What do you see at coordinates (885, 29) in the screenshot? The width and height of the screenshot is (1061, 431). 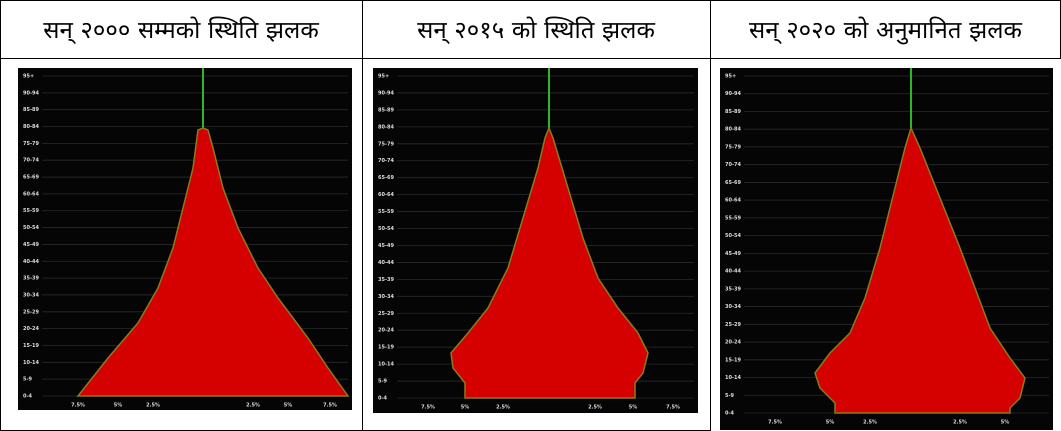 I see `header-cell: सन् २०२० को अनुमानित झलक` at bounding box center [885, 29].